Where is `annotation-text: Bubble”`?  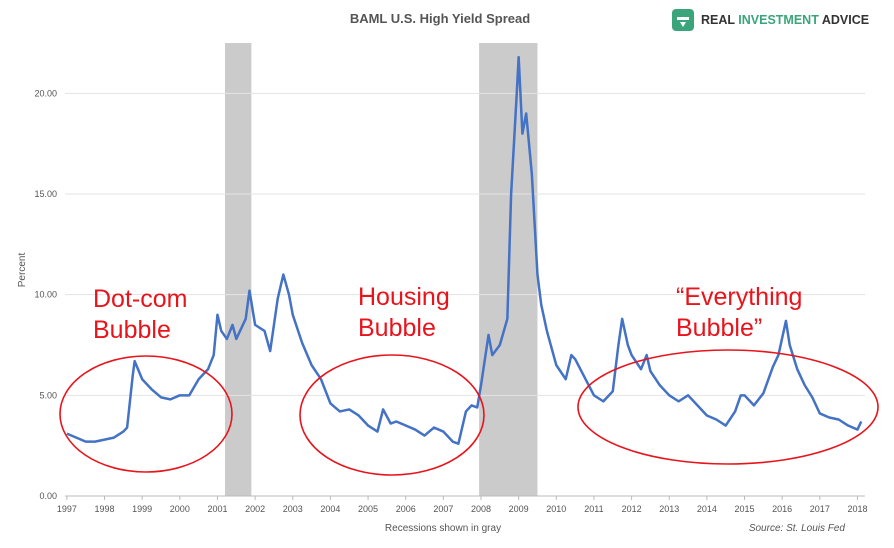
annotation-text: Bubble” is located at coordinates (719, 328).